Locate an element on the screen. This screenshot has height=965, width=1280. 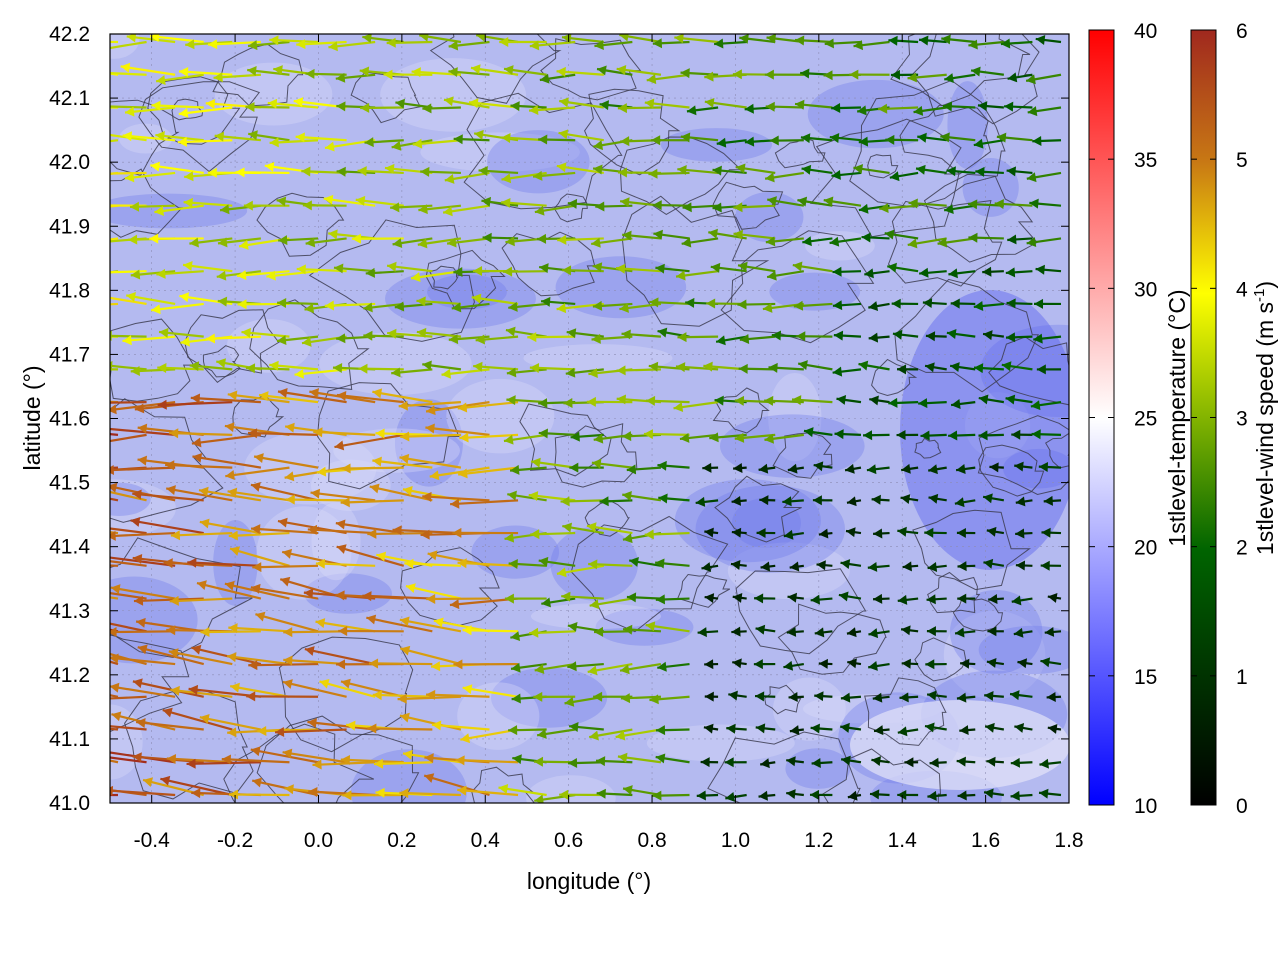
y-tick-label: 41.3 is located at coordinates (69, 611).